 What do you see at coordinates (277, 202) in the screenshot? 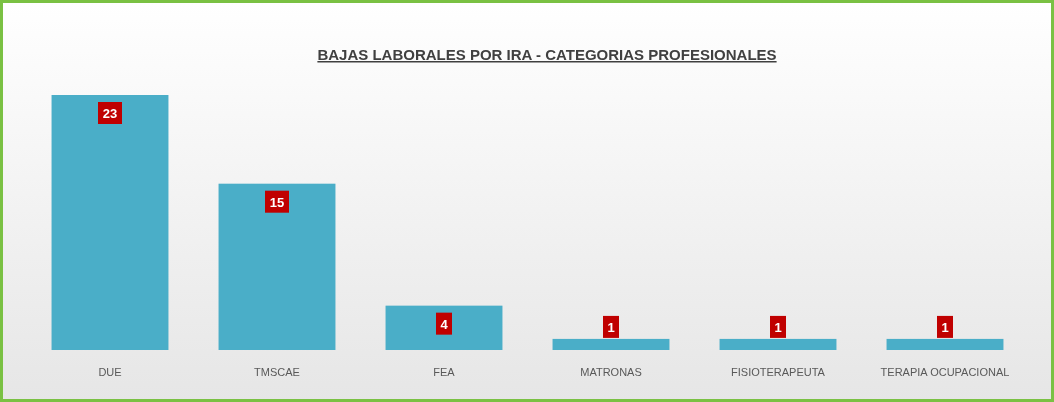
I see `data-label: 15` at bounding box center [277, 202].